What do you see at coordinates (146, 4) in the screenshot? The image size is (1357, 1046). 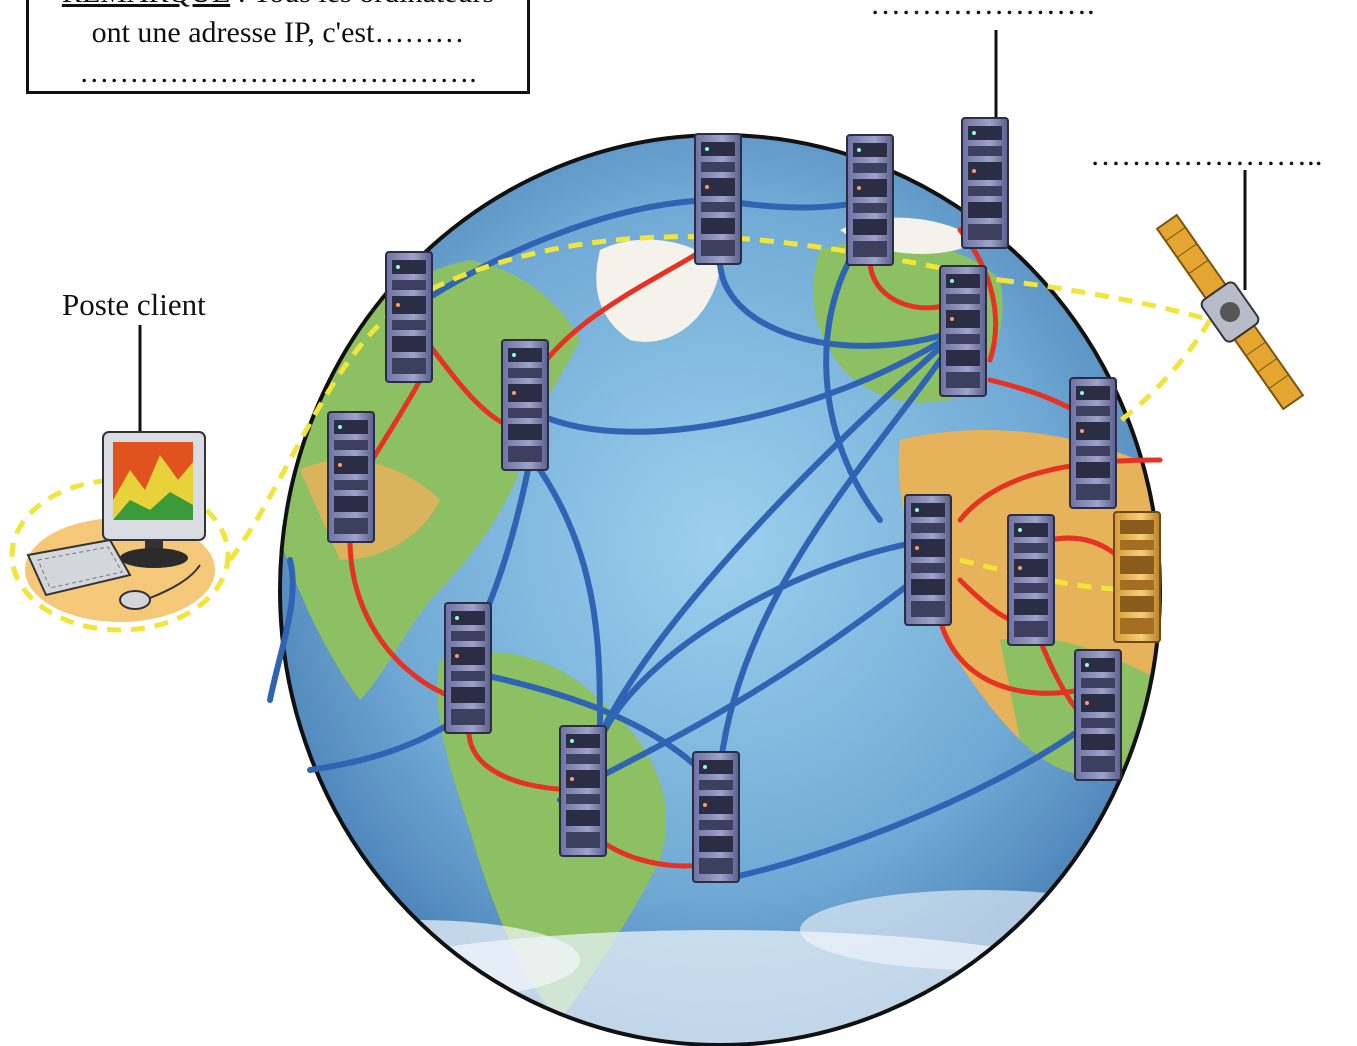 I see `remark-title: REMARQUE` at bounding box center [146, 4].